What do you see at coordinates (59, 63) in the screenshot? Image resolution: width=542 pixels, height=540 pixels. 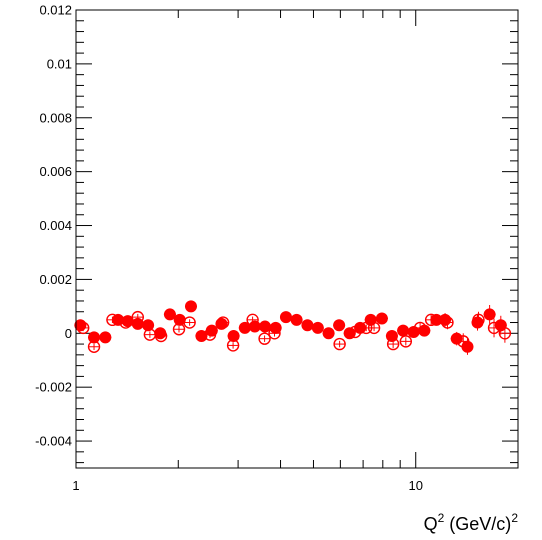 I see `y-tick-label: 0.01` at bounding box center [59, 63].